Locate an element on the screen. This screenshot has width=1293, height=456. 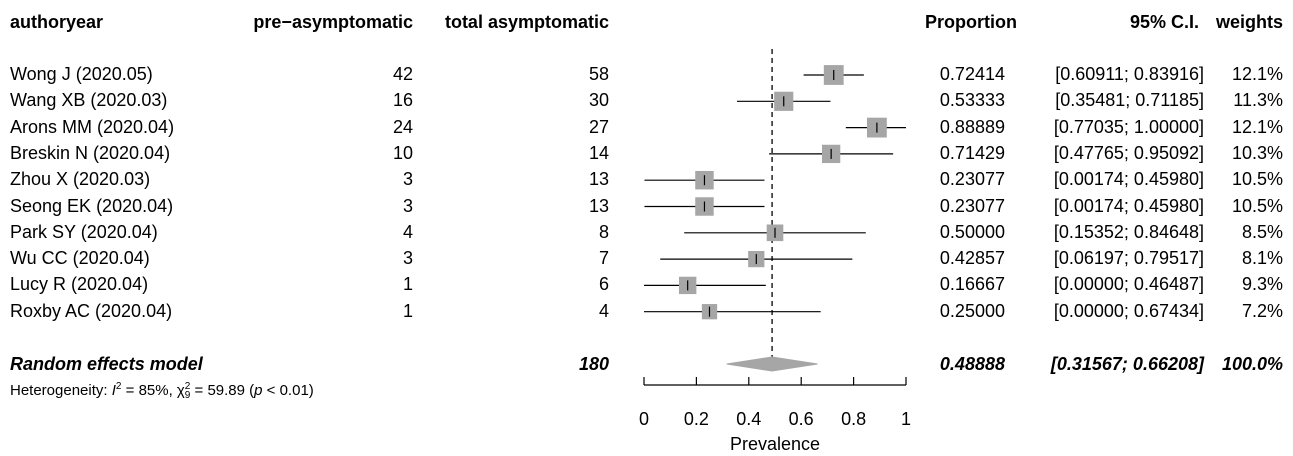
study-name: Seong EK (2020.04) is located at coordinates (92, 205).